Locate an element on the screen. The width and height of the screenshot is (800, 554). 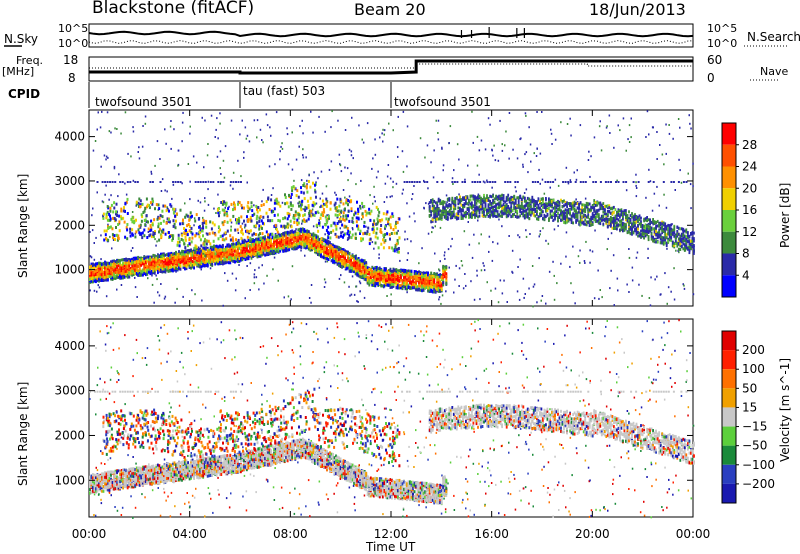
nsky-panel-frame is located at coordinates (391, 35).